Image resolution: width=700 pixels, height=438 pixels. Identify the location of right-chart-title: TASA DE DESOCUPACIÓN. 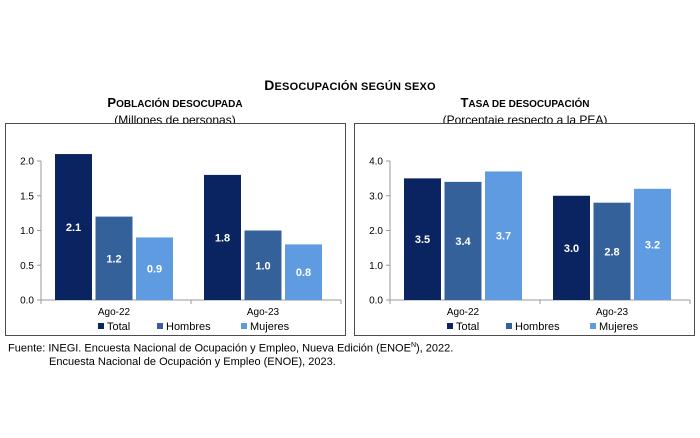
(525, 102).